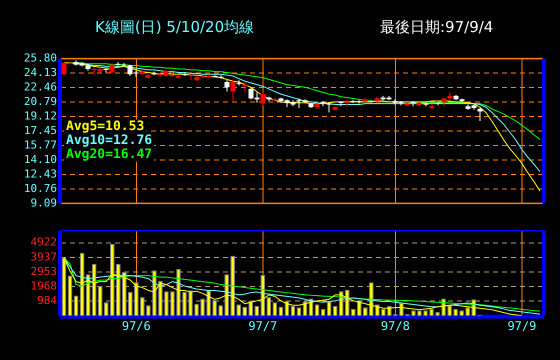 Image resolution: width=560 pixels, height=360 pixels. What do you see at coordinates (40, 188) in the screenshot?
I see `y-tick-label: 10.76` at bounding box center [40, 188].